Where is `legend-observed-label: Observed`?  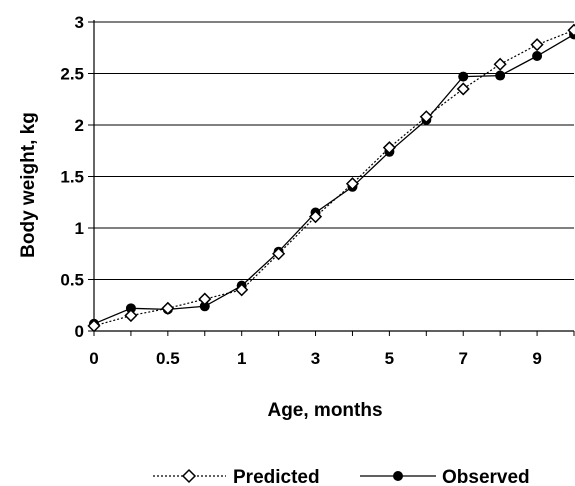 legend-observed-label: Observed is located at coordinates (486, 476).